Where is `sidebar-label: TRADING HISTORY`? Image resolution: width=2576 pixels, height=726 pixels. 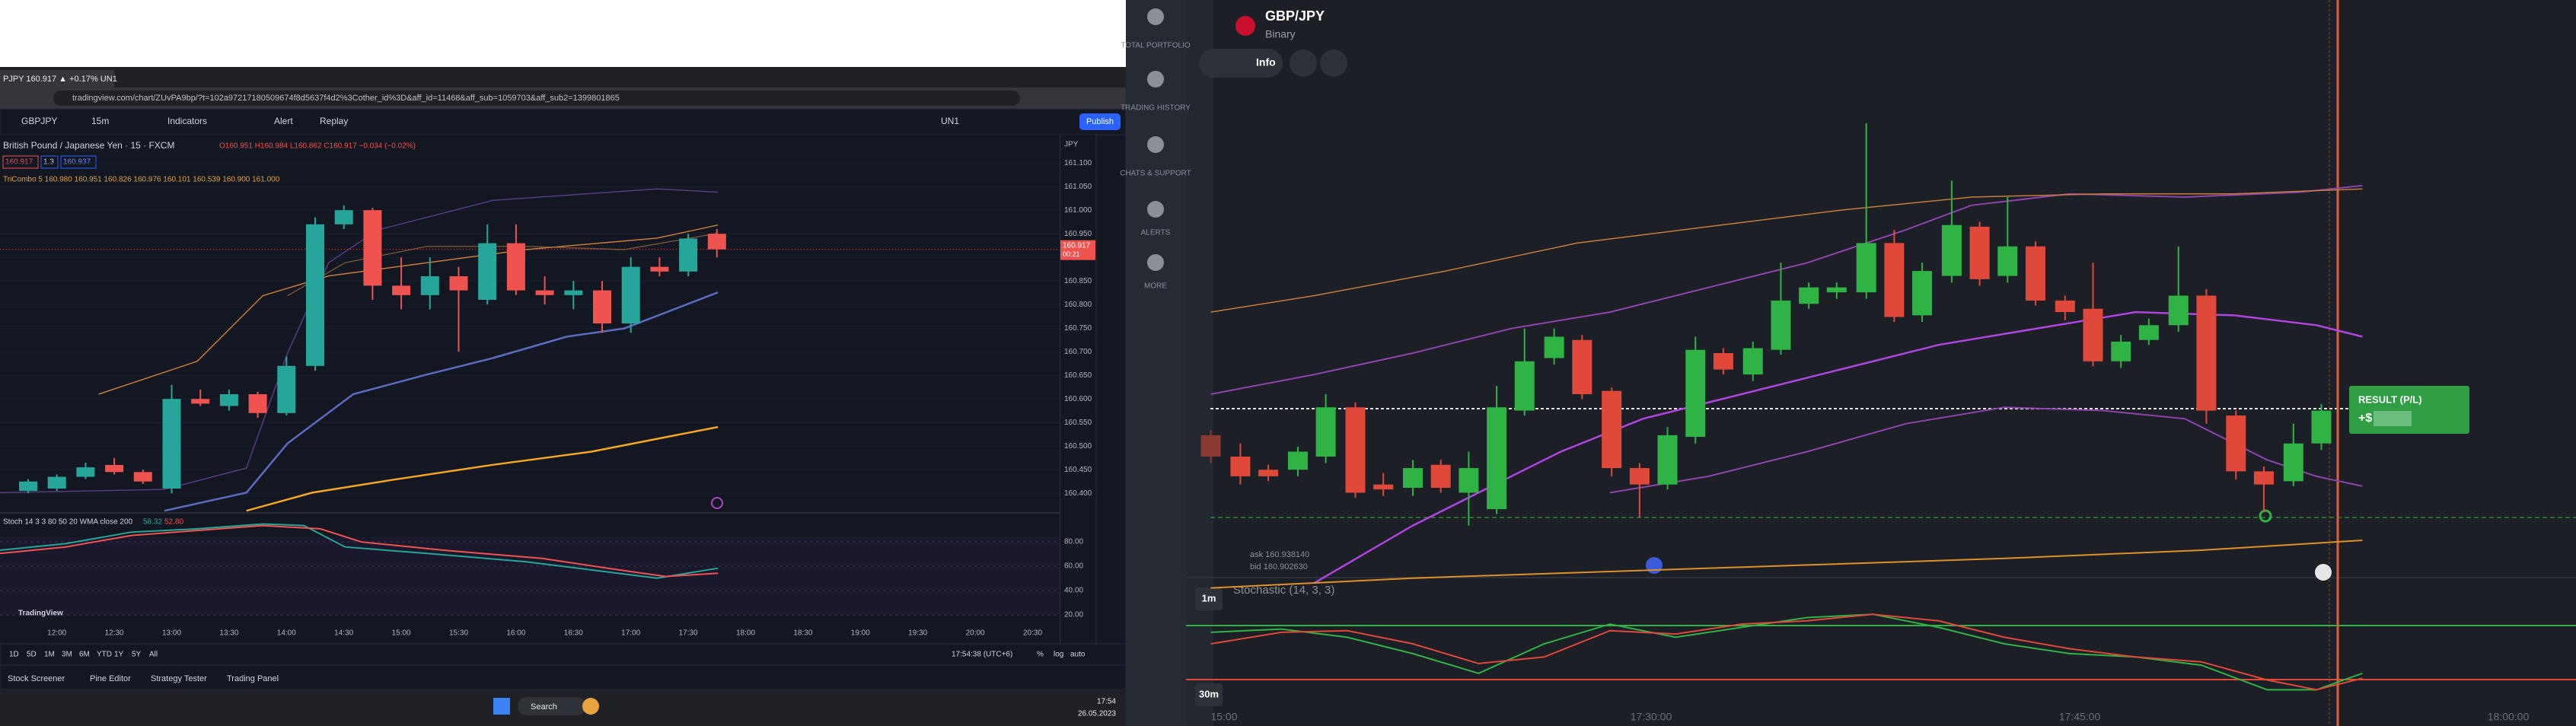
sidebar-label: TRADING HISTORY is located at coordinates (1156, 109).